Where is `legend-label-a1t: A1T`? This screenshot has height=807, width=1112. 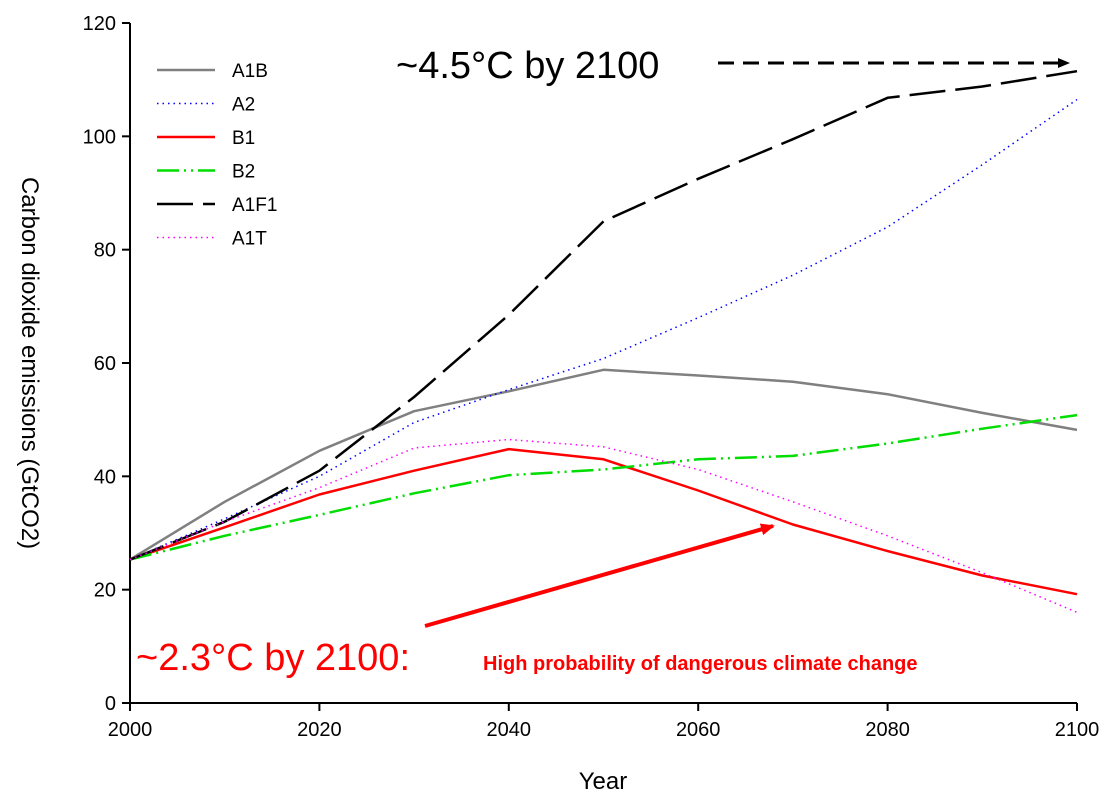
legend-label-a1t: A1T is located at coordinates (249, 239).